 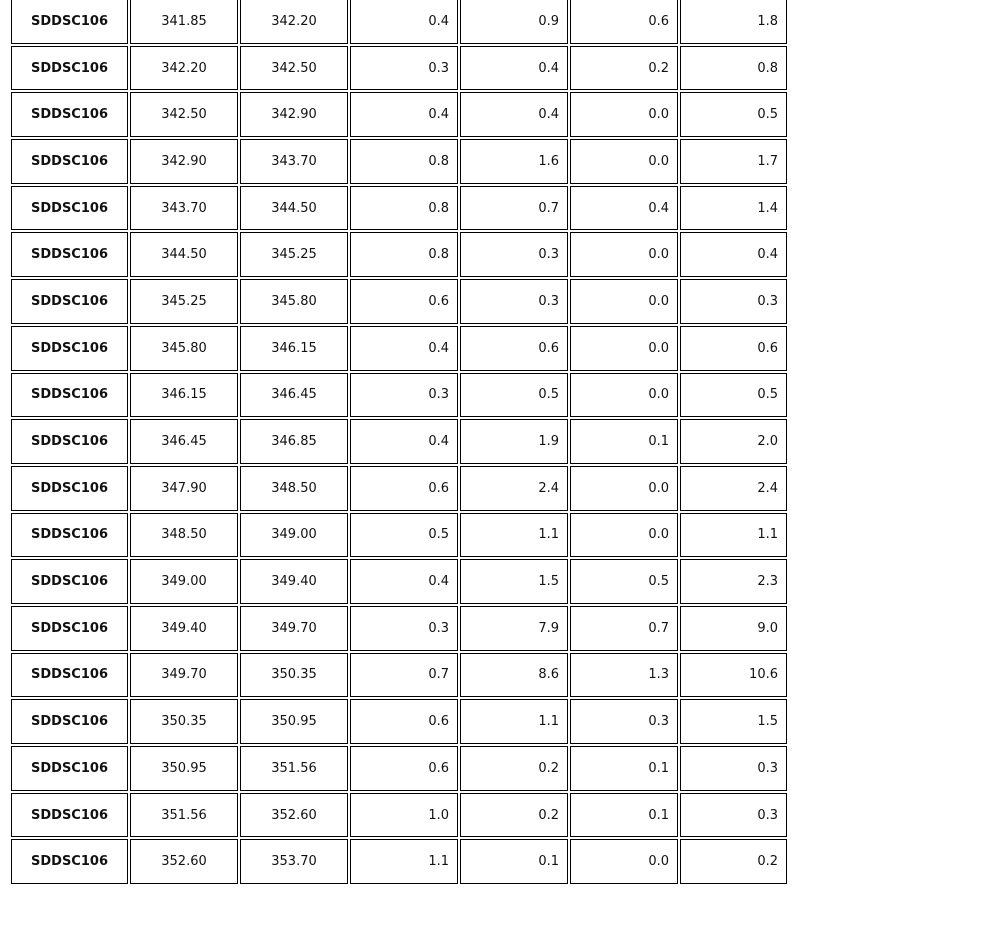 I want to click on total-cell: 2.4, so click(x=733, y=488).